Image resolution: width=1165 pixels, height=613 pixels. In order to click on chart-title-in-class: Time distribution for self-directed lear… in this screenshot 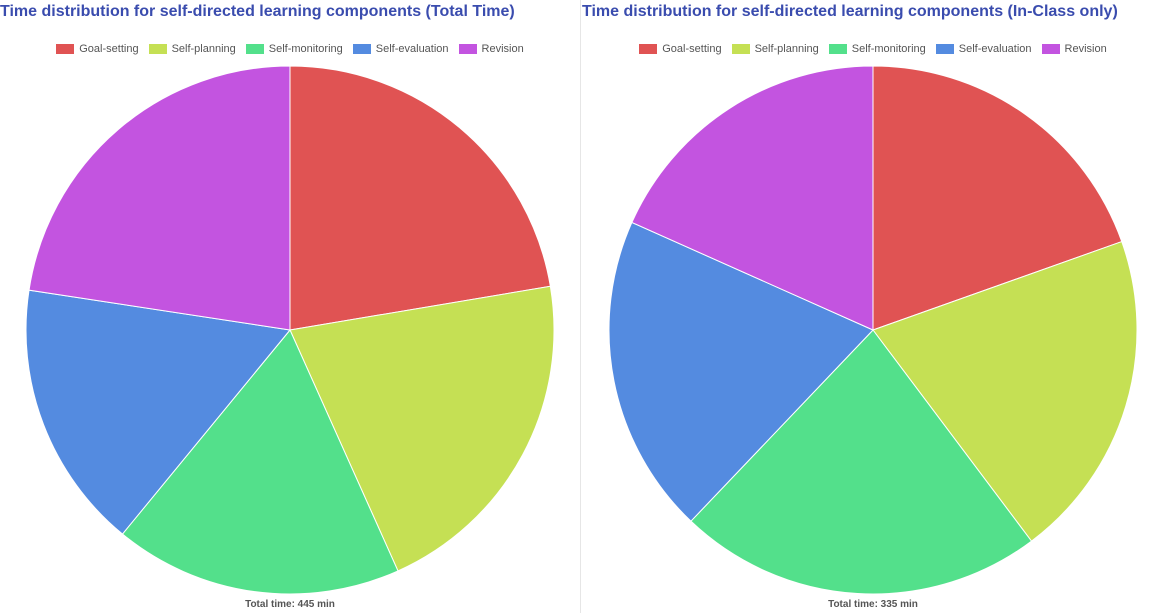, I will do `click(850, 11)`.